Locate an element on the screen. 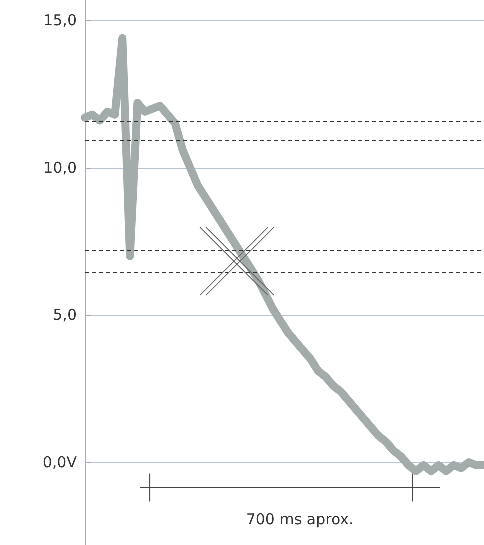 This screenshot has height=545, width=484. y-tick-label: 10,0 is located at coordinates (60, 167).